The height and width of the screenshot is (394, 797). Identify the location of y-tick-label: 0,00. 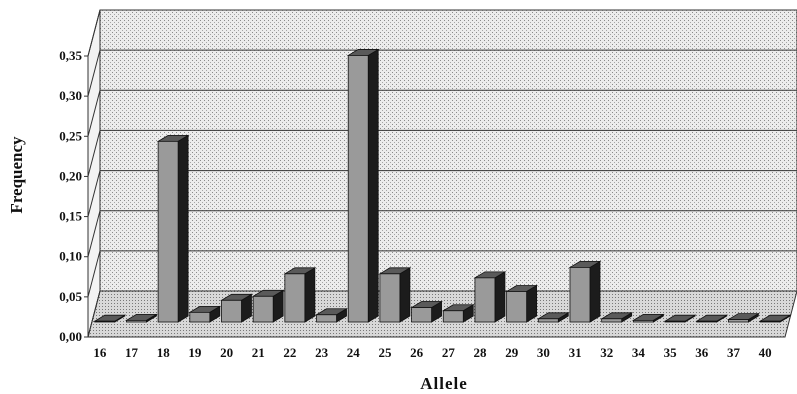
(70, 336).